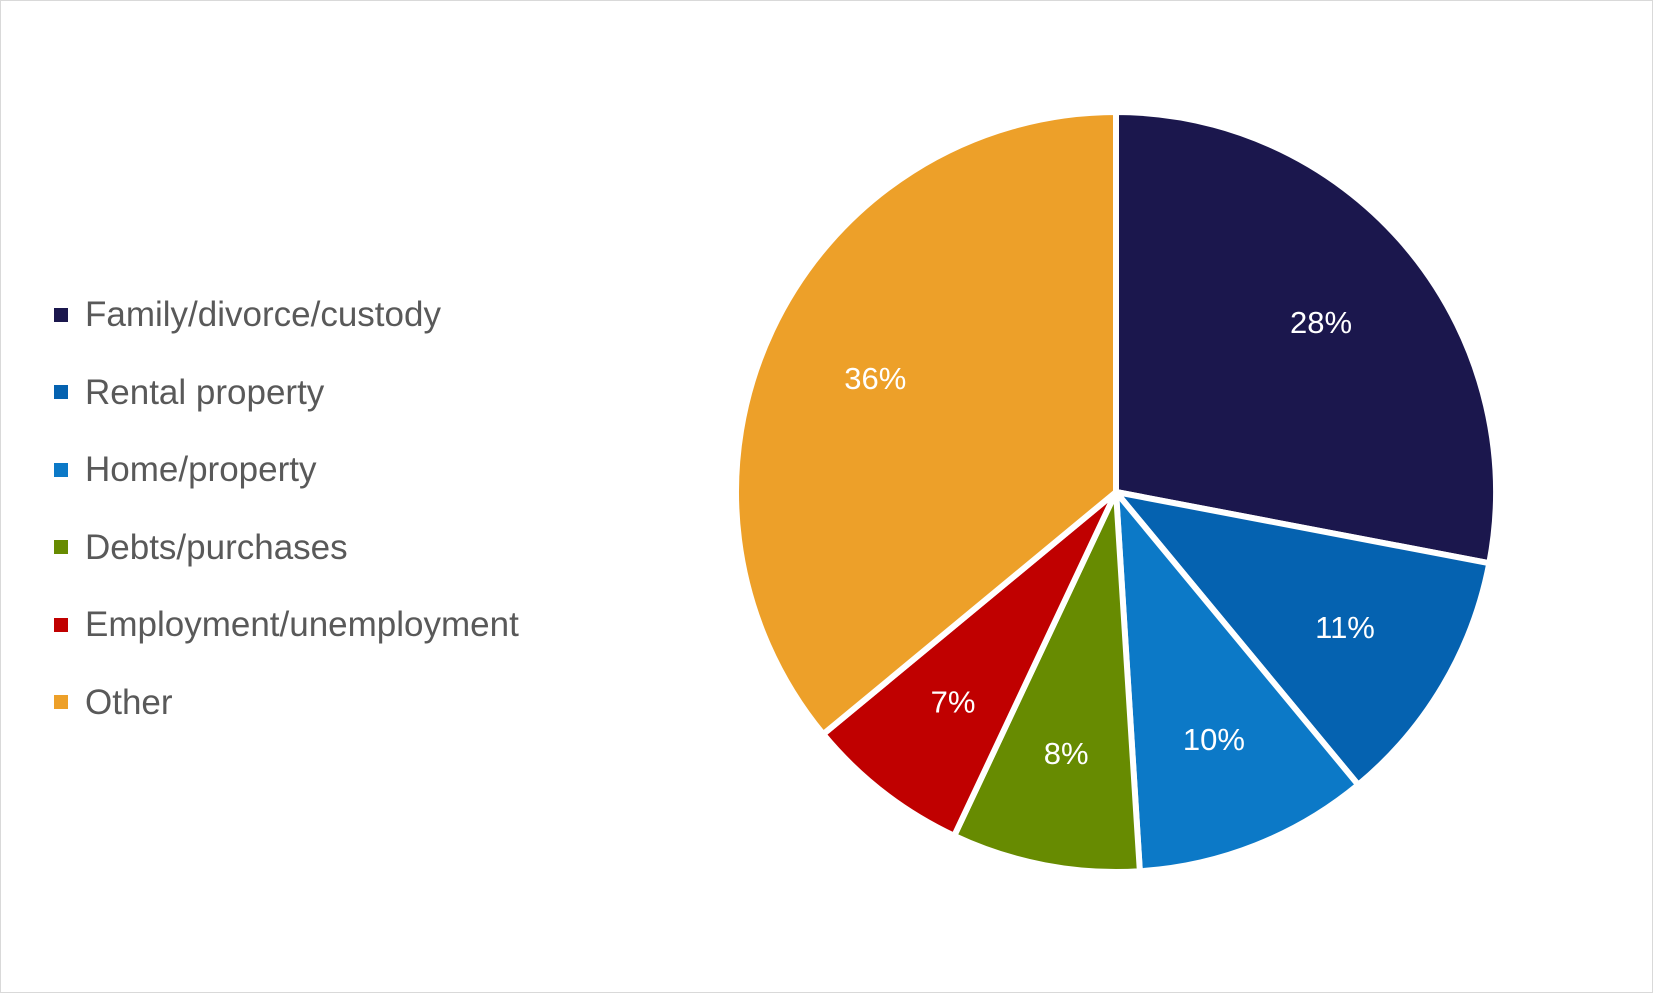 Image resolution: width=1653 pixels, height=993 pixels. Describe the element at coordinates (205, 392) in the screenshot. I see `legend-label: Rental property` at that location.